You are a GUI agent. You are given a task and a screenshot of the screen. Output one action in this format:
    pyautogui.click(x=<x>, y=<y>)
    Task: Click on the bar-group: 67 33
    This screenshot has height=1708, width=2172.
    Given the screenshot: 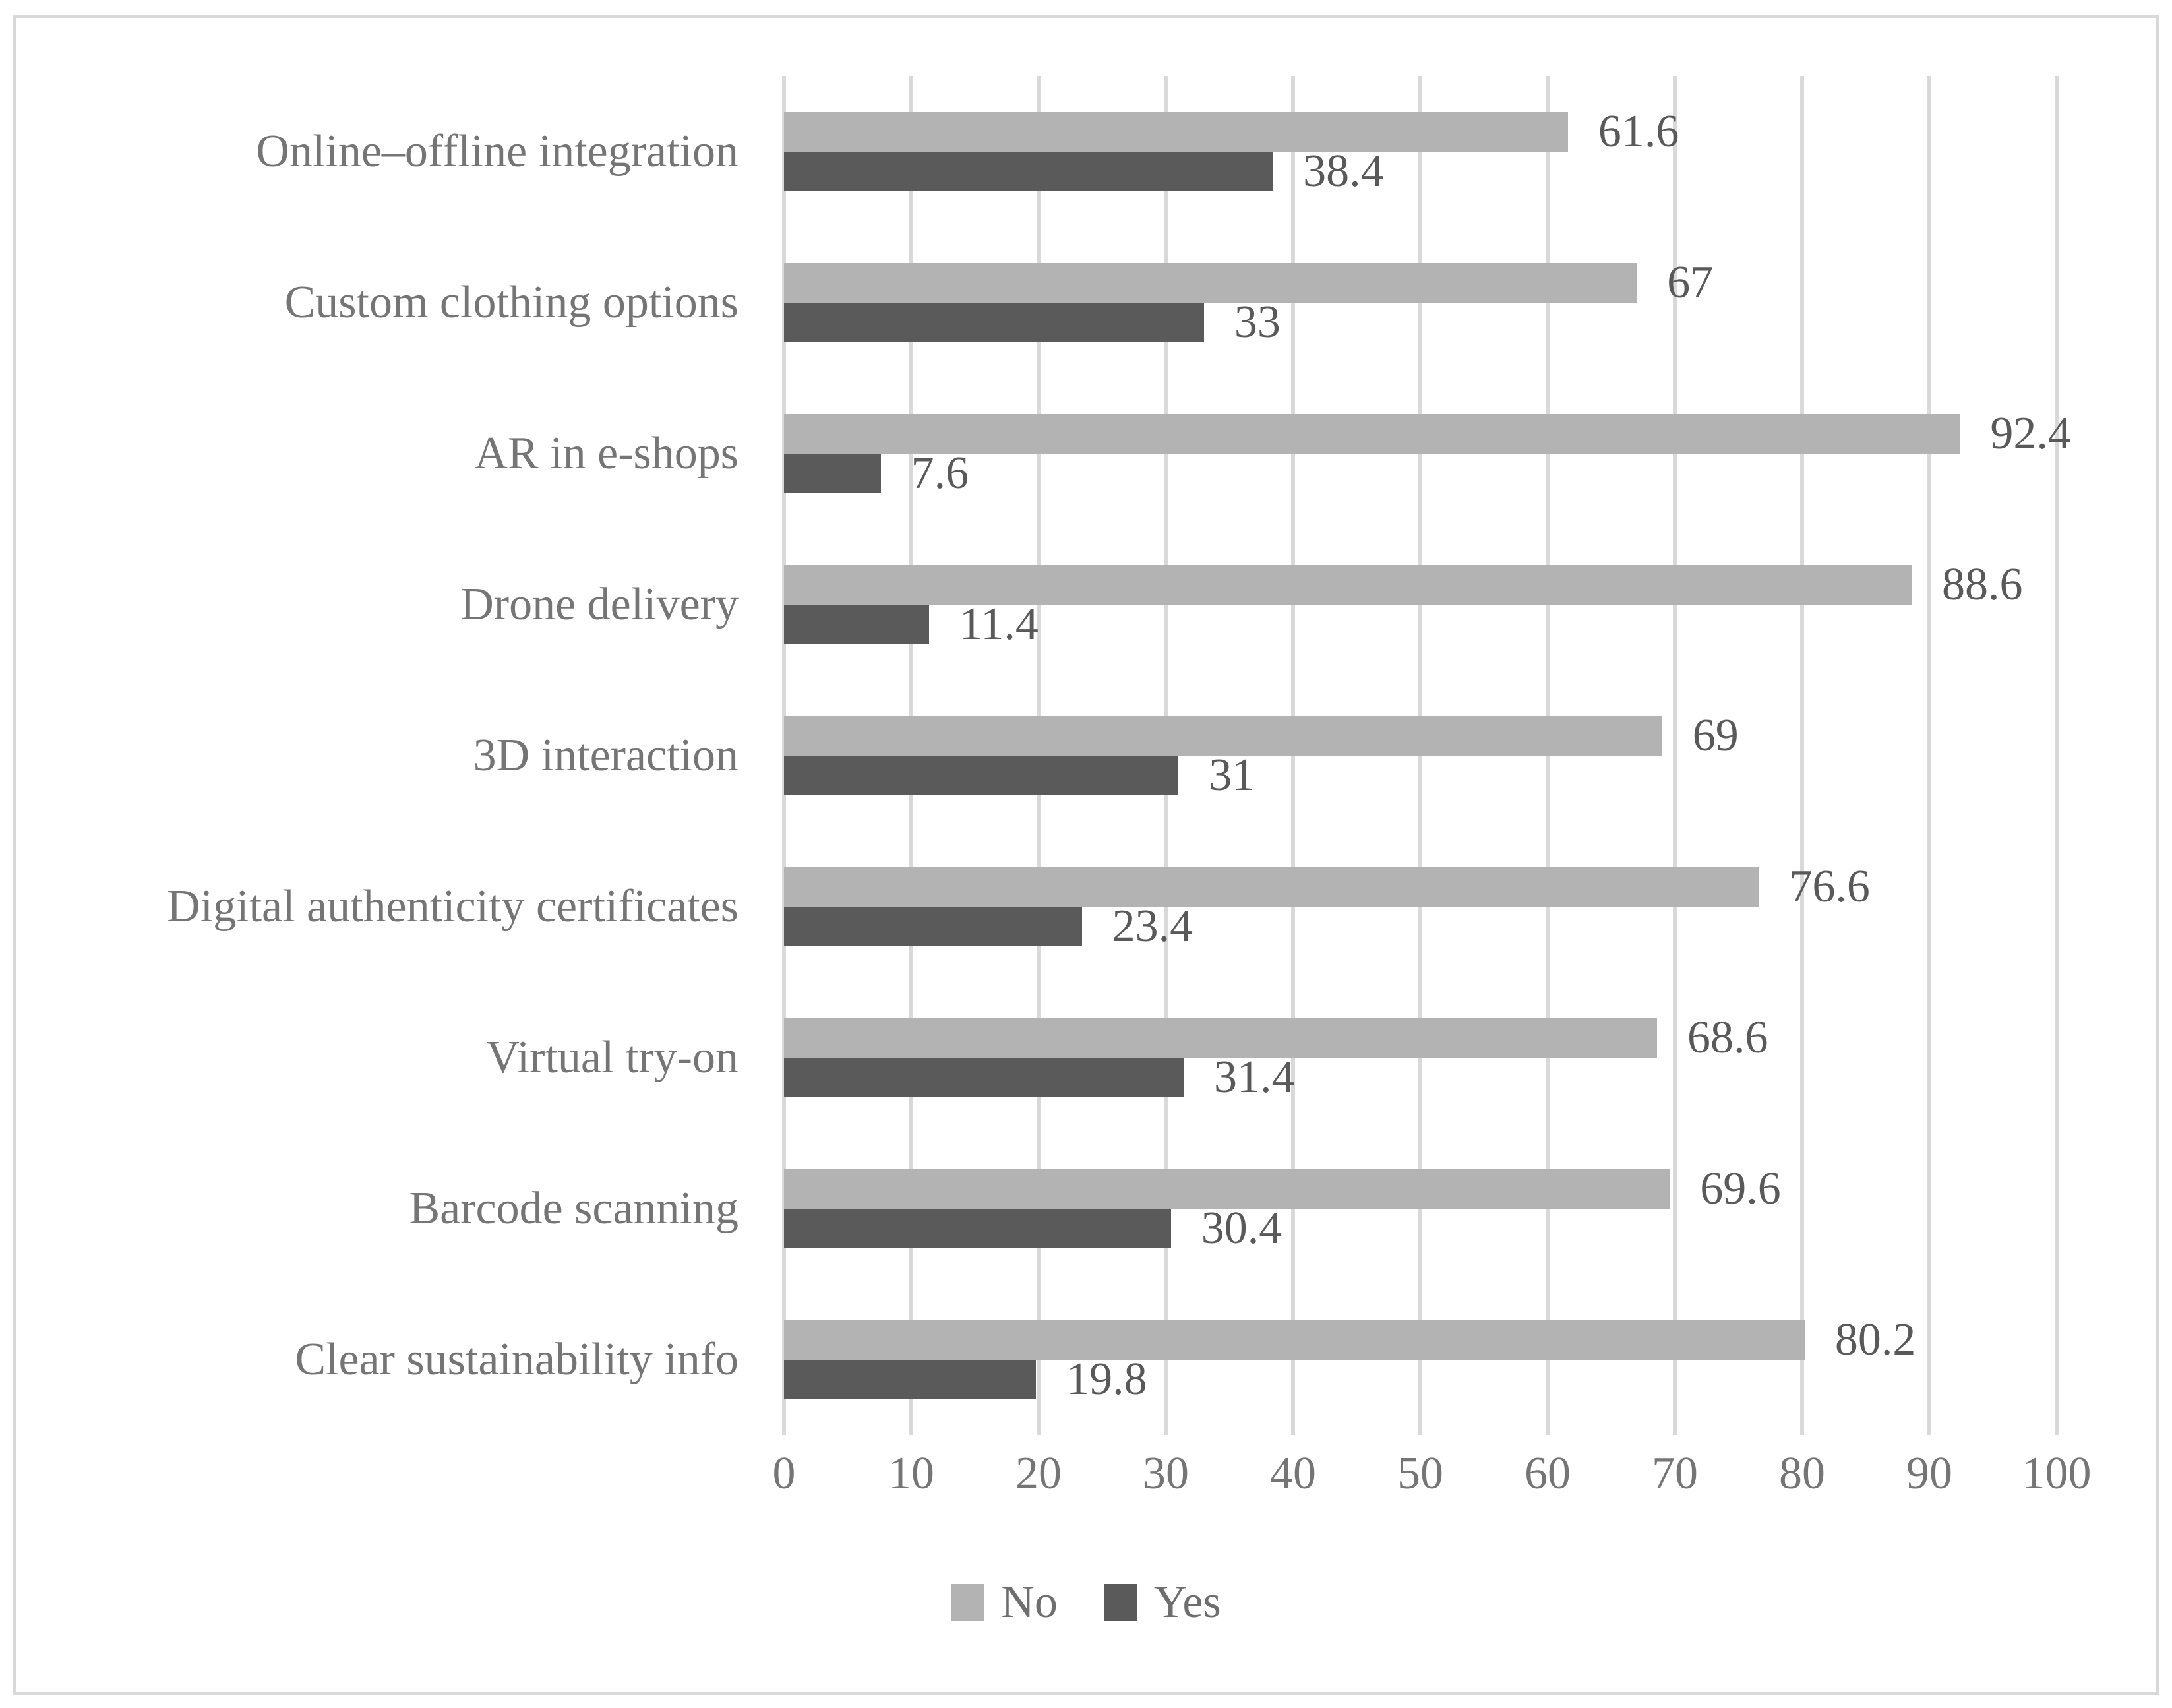 What is the action you would take?
    pyautogui.click(x=1421, y=303)
    